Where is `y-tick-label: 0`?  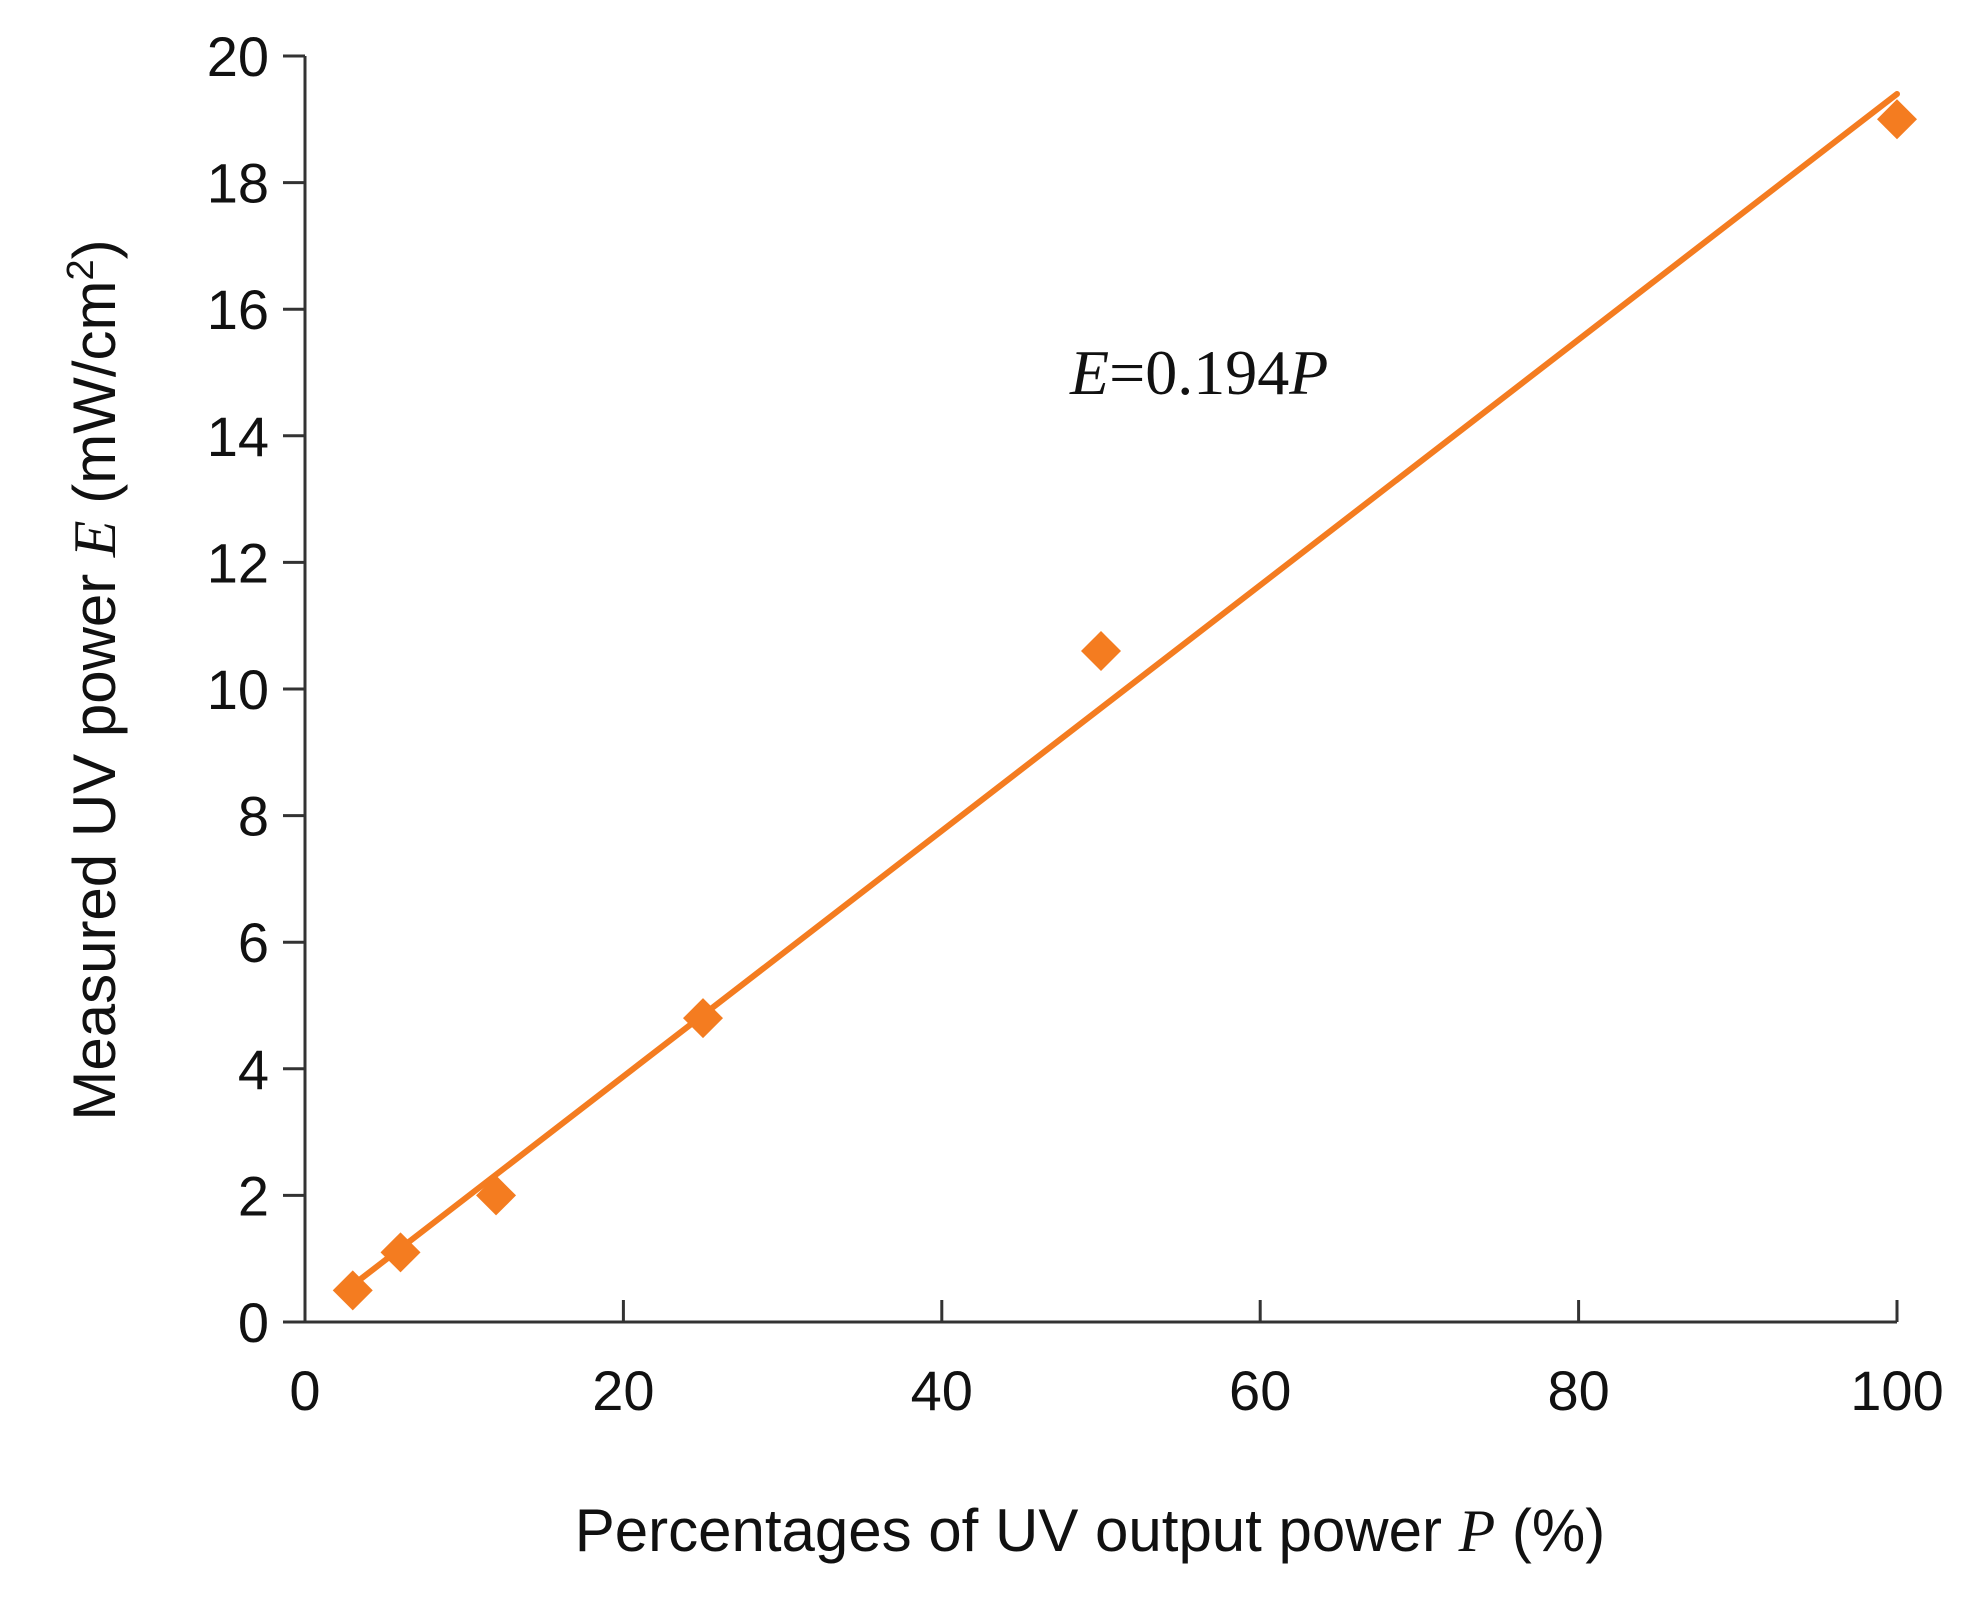 y-tick-label: 0 is located at coordinates (253, 1322).